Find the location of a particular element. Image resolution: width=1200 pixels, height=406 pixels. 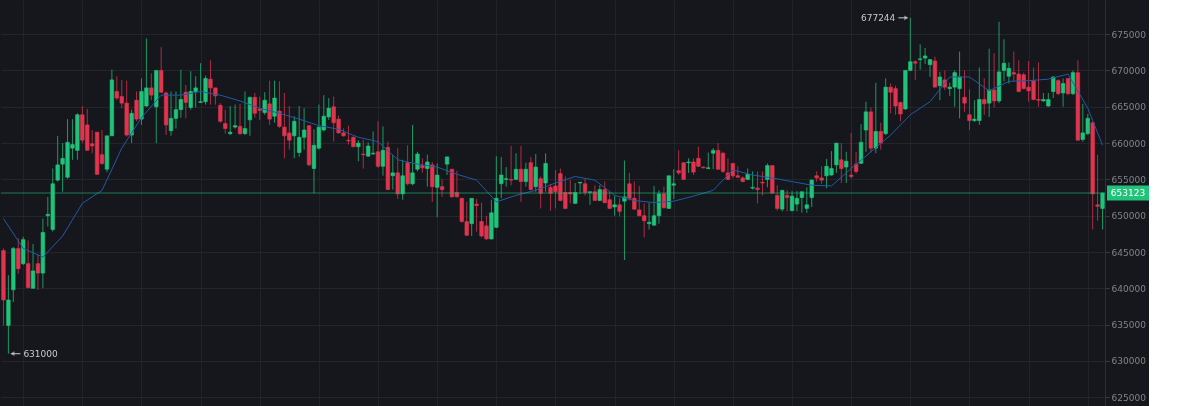

y-tick-label: 630000 is located at coordinates (1129, 361).